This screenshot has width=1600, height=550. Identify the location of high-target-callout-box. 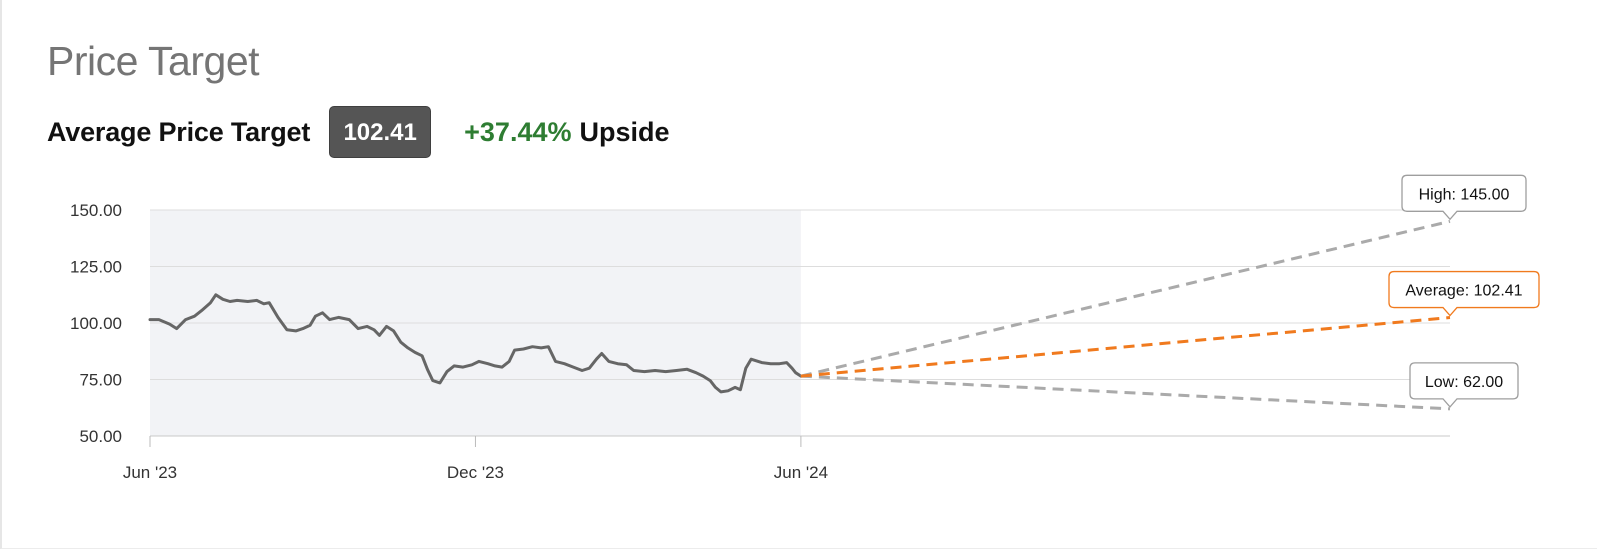
(1464, 197).